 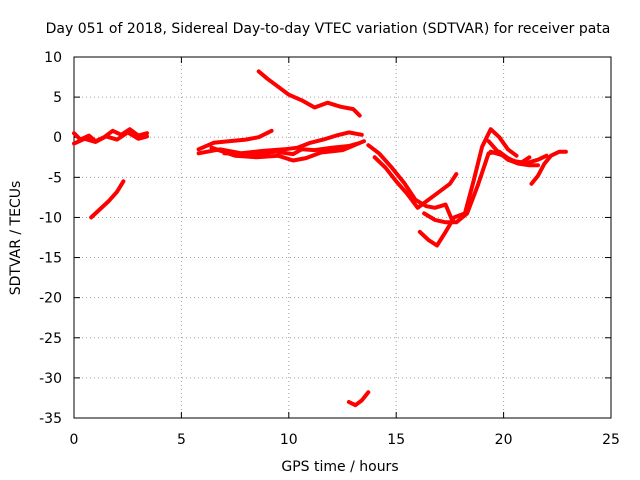 I want to click on y-tick-label: -30, so click(x=50, y=379).